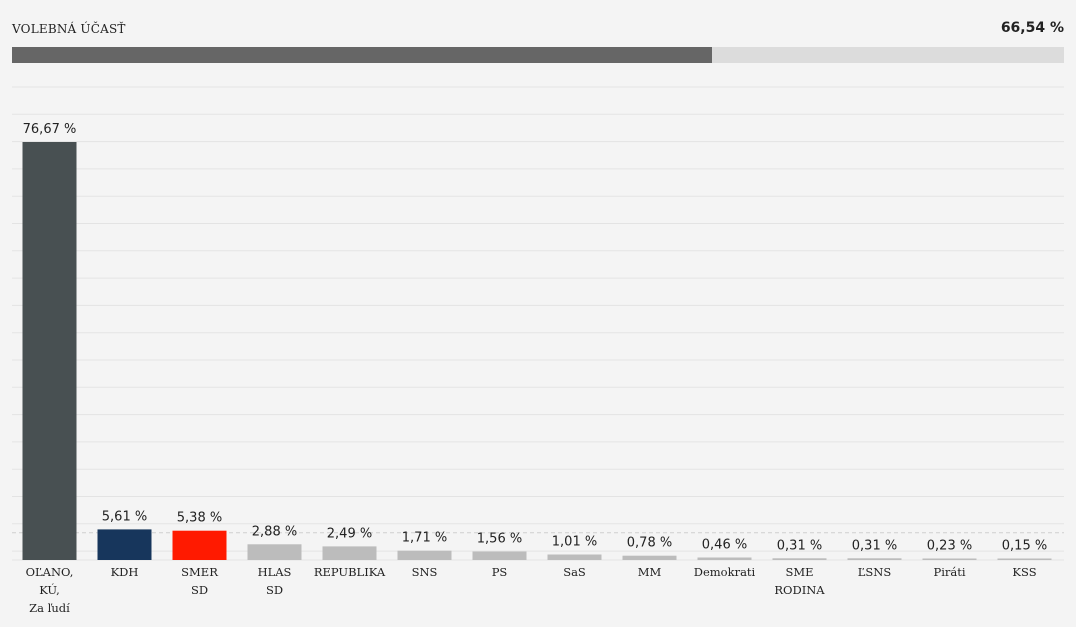  I want to click on turnout-progress-fill, so click(362, 55).